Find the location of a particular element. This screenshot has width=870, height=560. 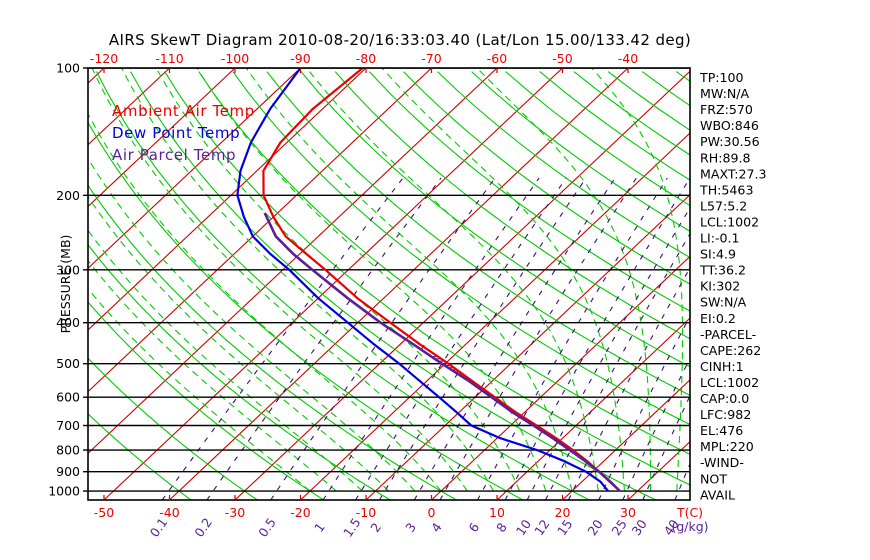

parameter-item-8: L57:5.2 is located at coordinates (723, 205).